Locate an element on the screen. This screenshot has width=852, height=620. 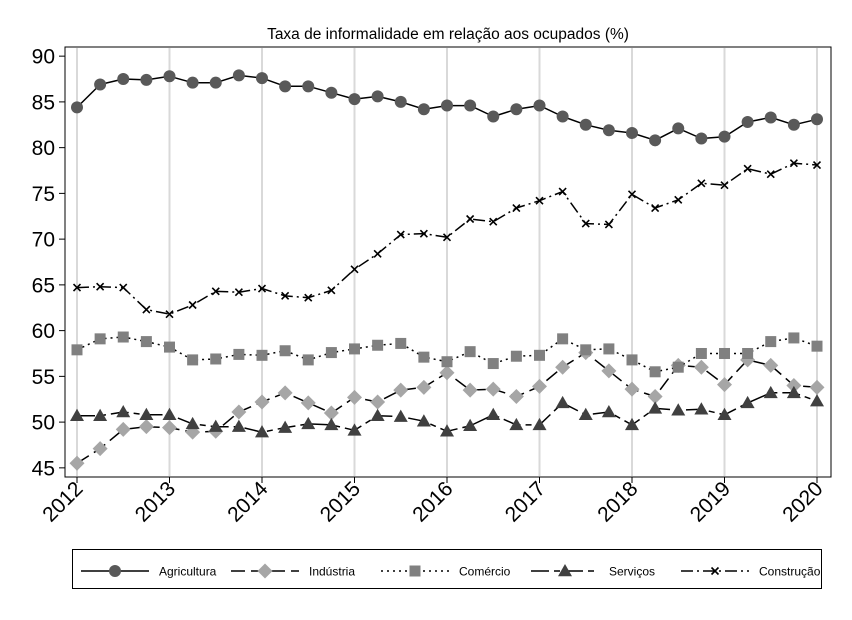
legend-item-industria: Indústria is located at coordinates (293, 571).